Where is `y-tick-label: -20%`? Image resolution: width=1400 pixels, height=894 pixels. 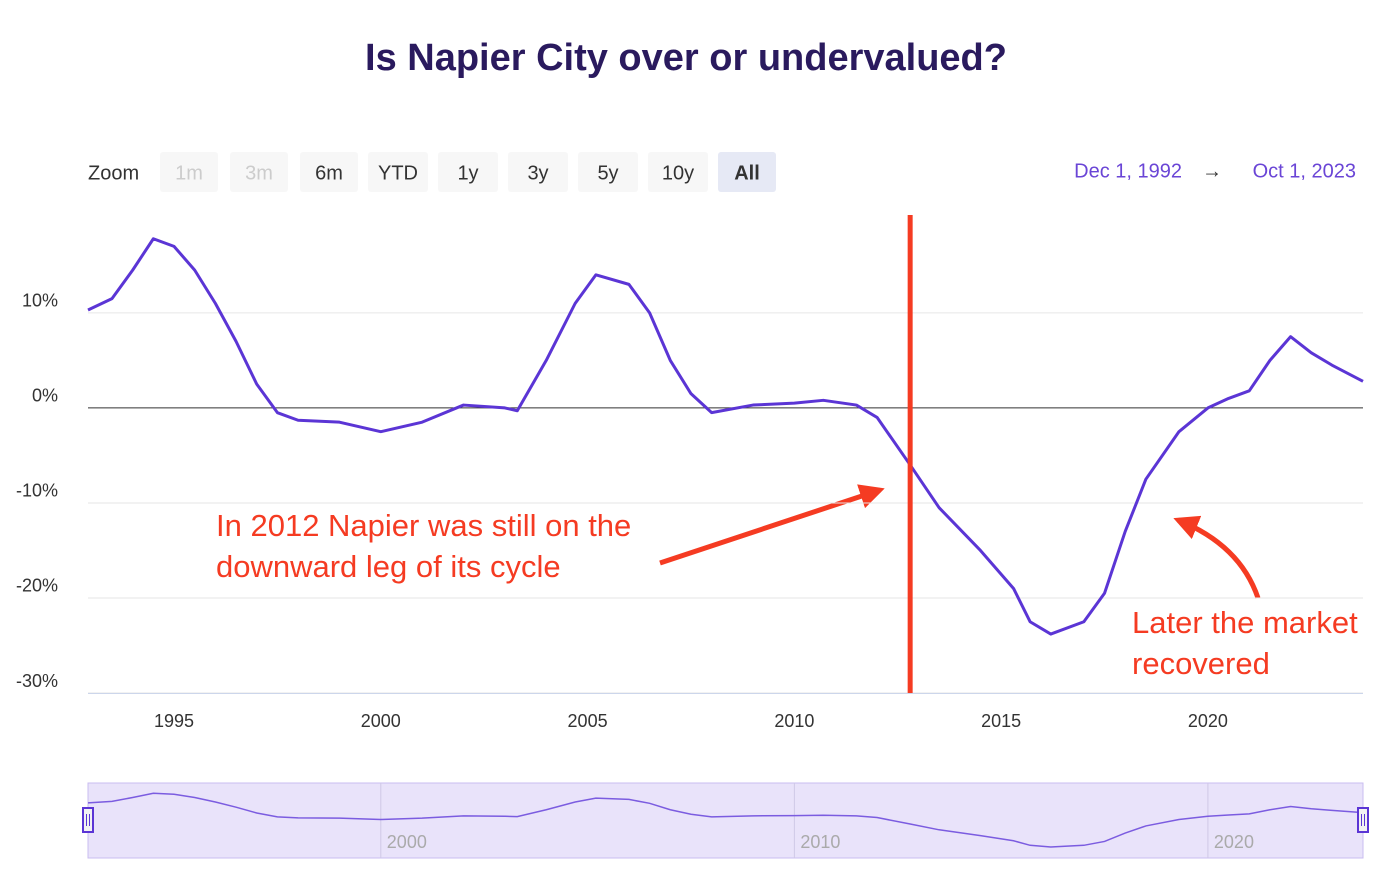
y-tick-label: -20% is located at coordinates (37, 586).